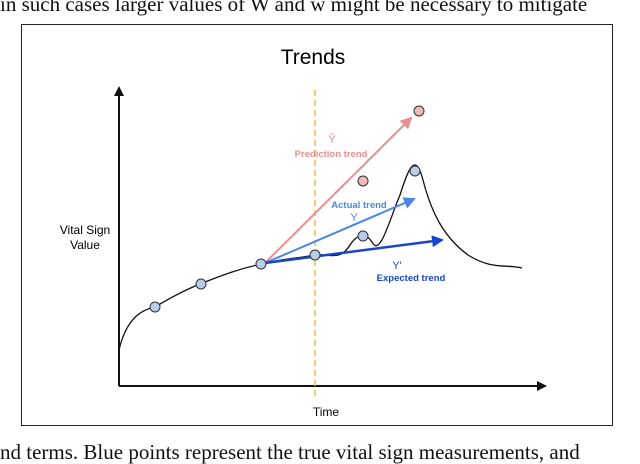 This screenshot has width=640, height=464. What do you see at coordinates (359, 205) in the screenshot?
I see `actual-trend-label: Actual trend` at bounding box center [359, 205].